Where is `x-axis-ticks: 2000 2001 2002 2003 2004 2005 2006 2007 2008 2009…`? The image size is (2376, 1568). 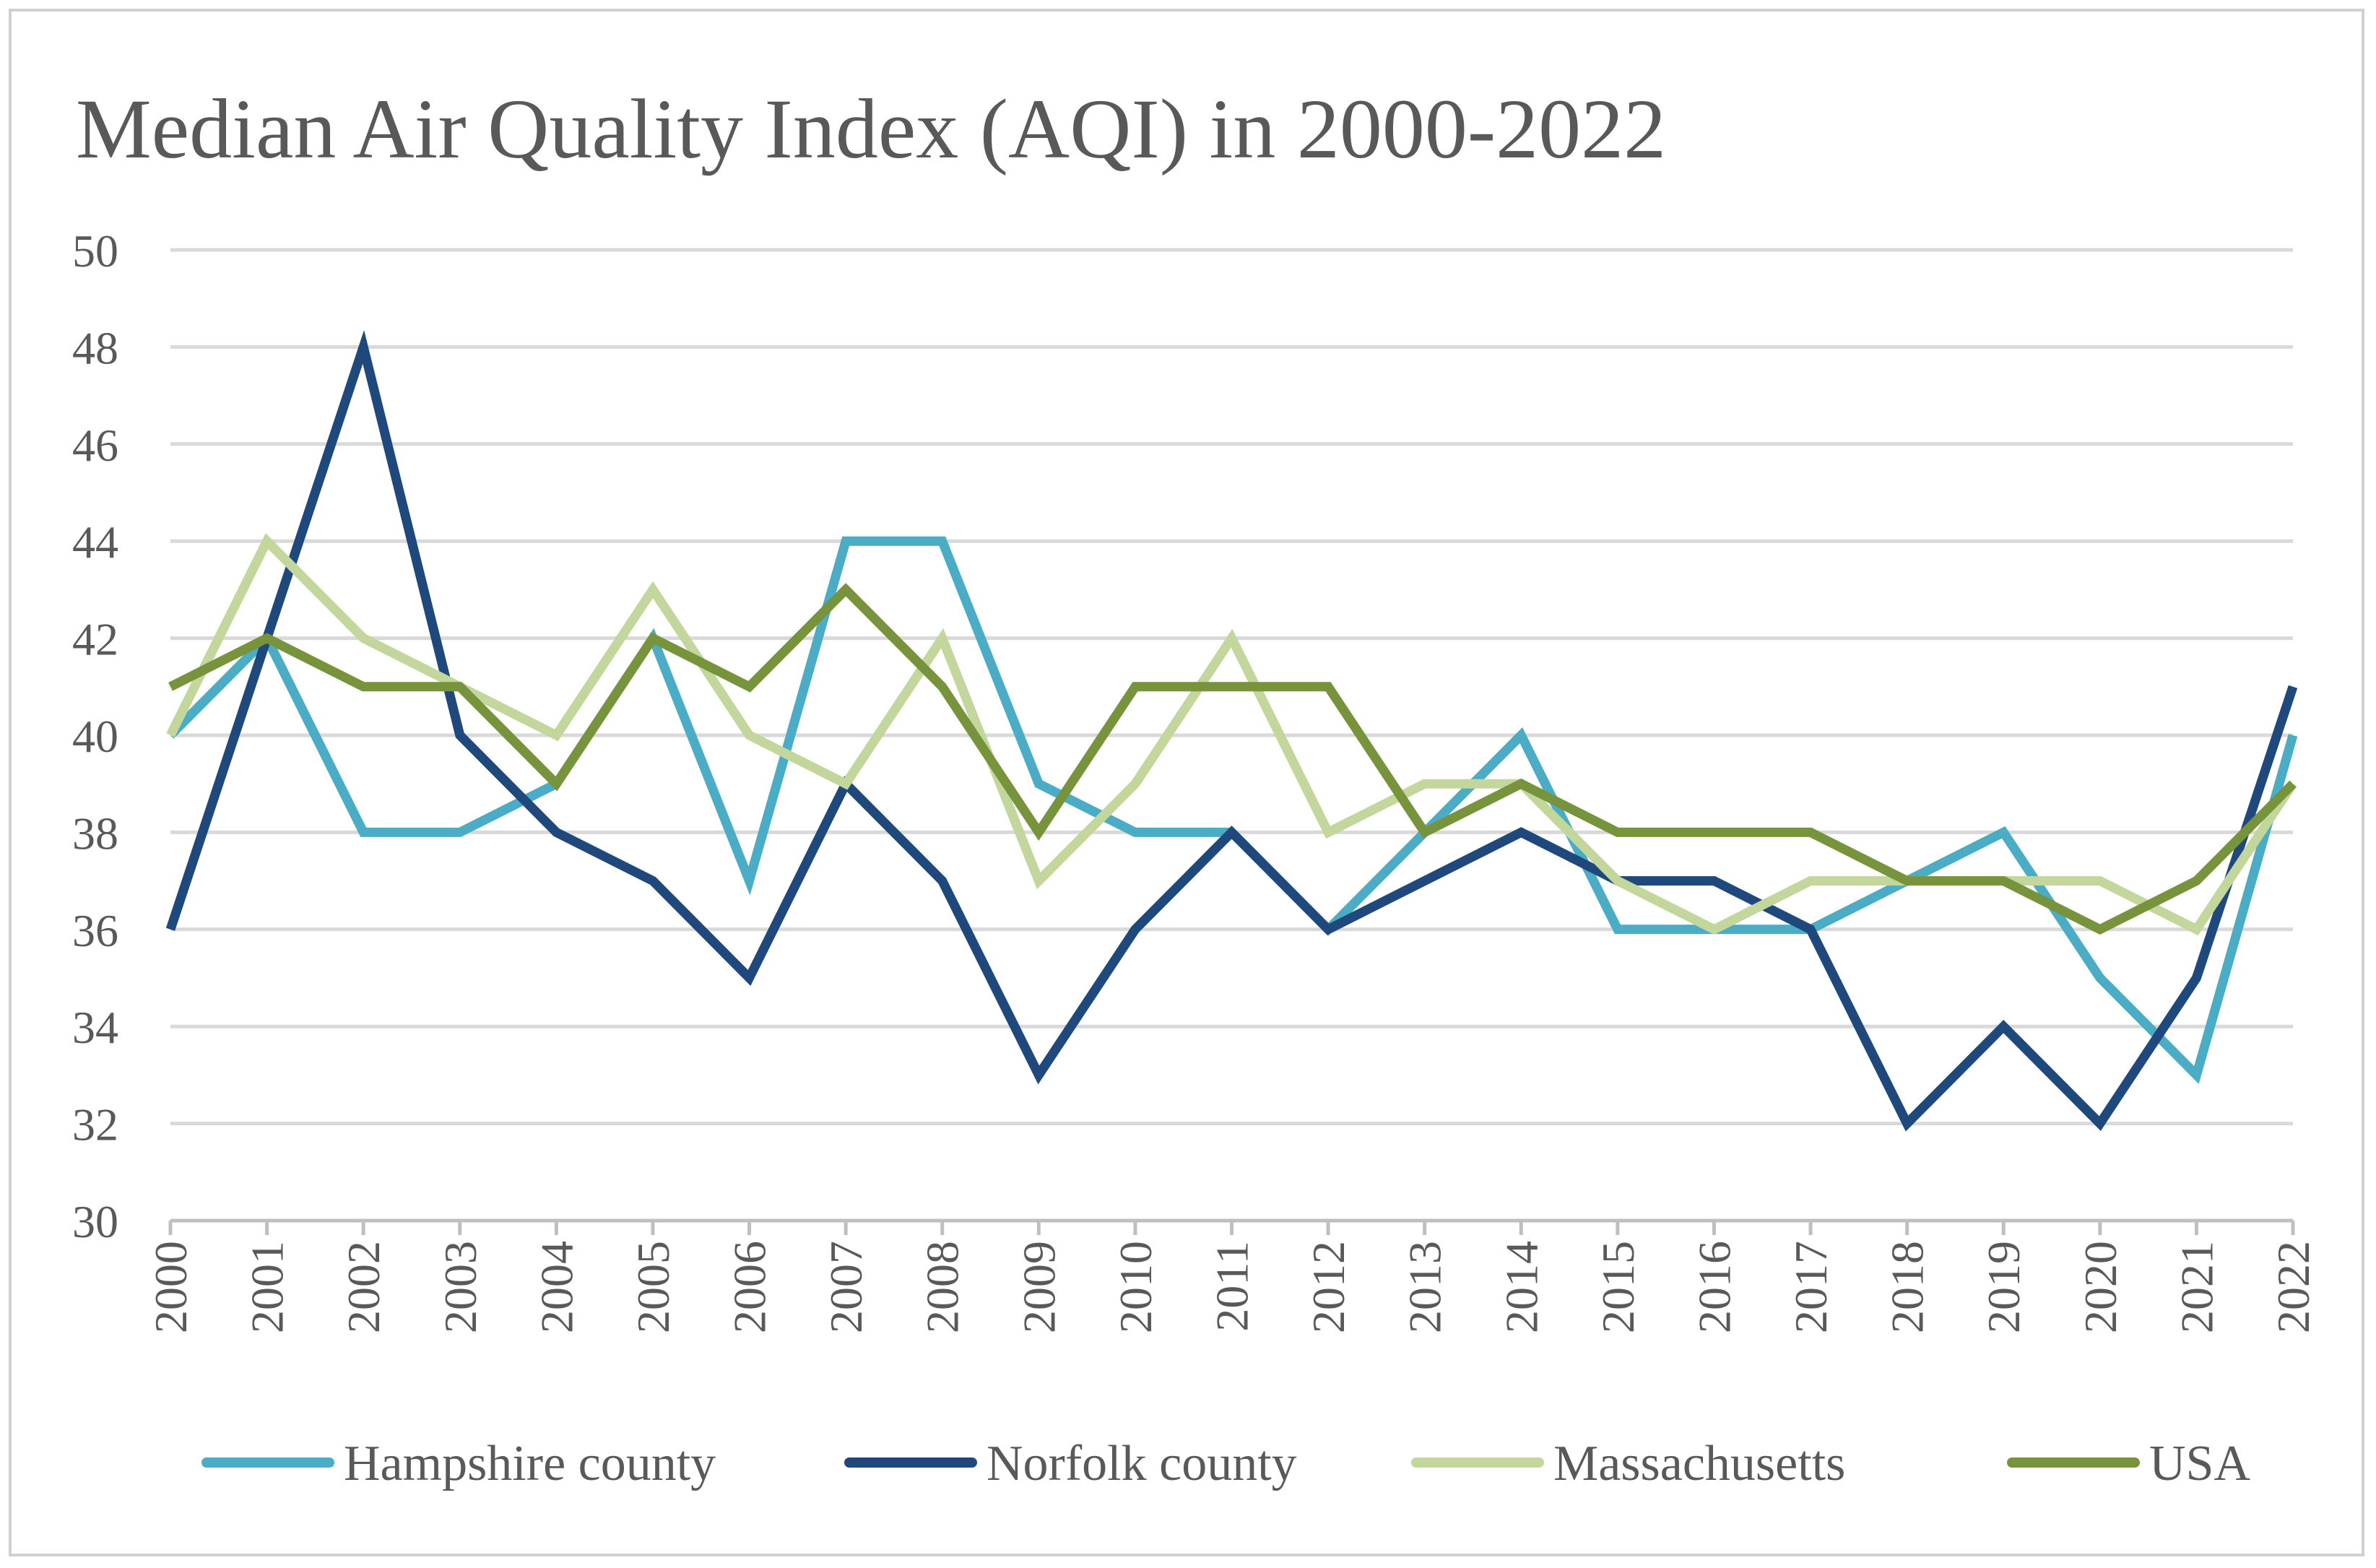 x-axis-ticks: 2000 2001 2002 2003 2004 2005 2006 2007 2008 2009… is located at coordinates (1232, 1277).